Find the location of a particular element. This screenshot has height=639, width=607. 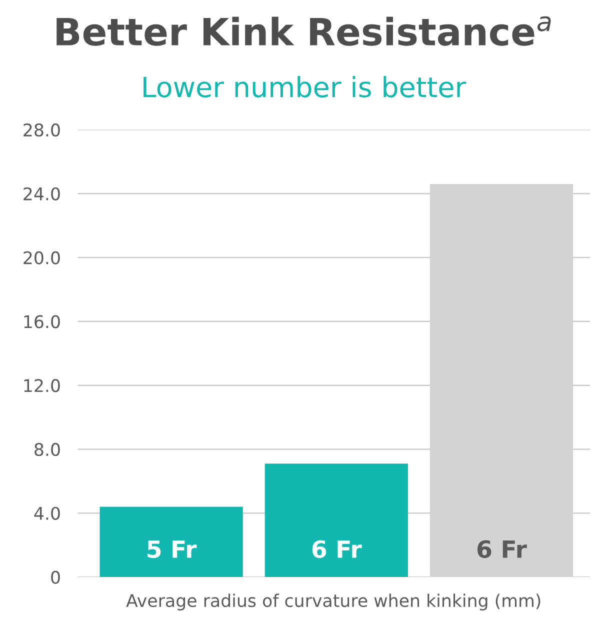

y-tick-label: 12.0 is located at coordinates (42, 385).